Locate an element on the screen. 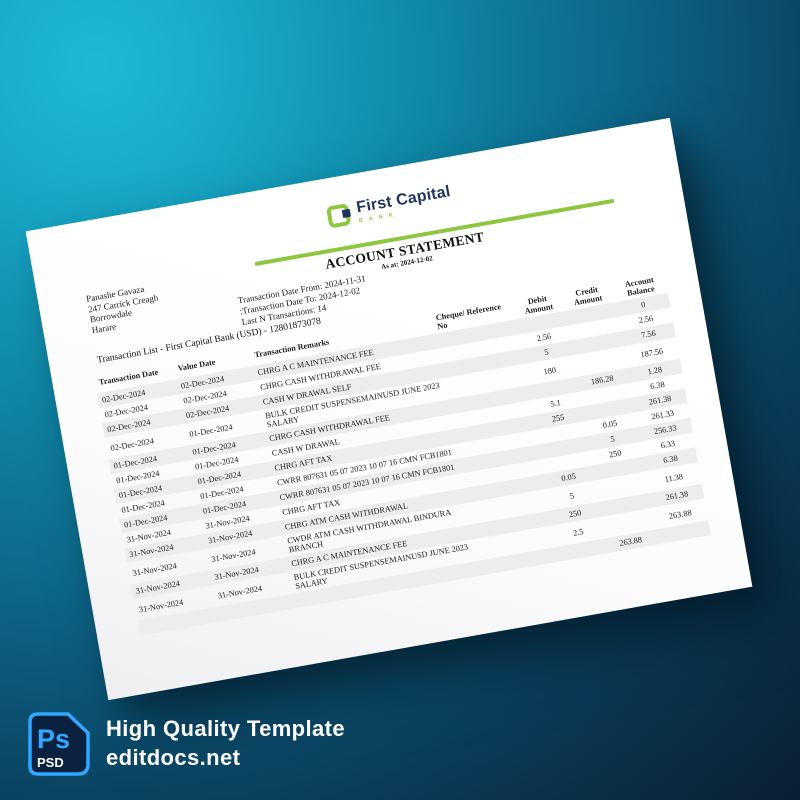 Image resolution: width=800 pixels, height=800 pixels. photoshop-psd-icon: Ps PSD is located at coordinates (59, 744).